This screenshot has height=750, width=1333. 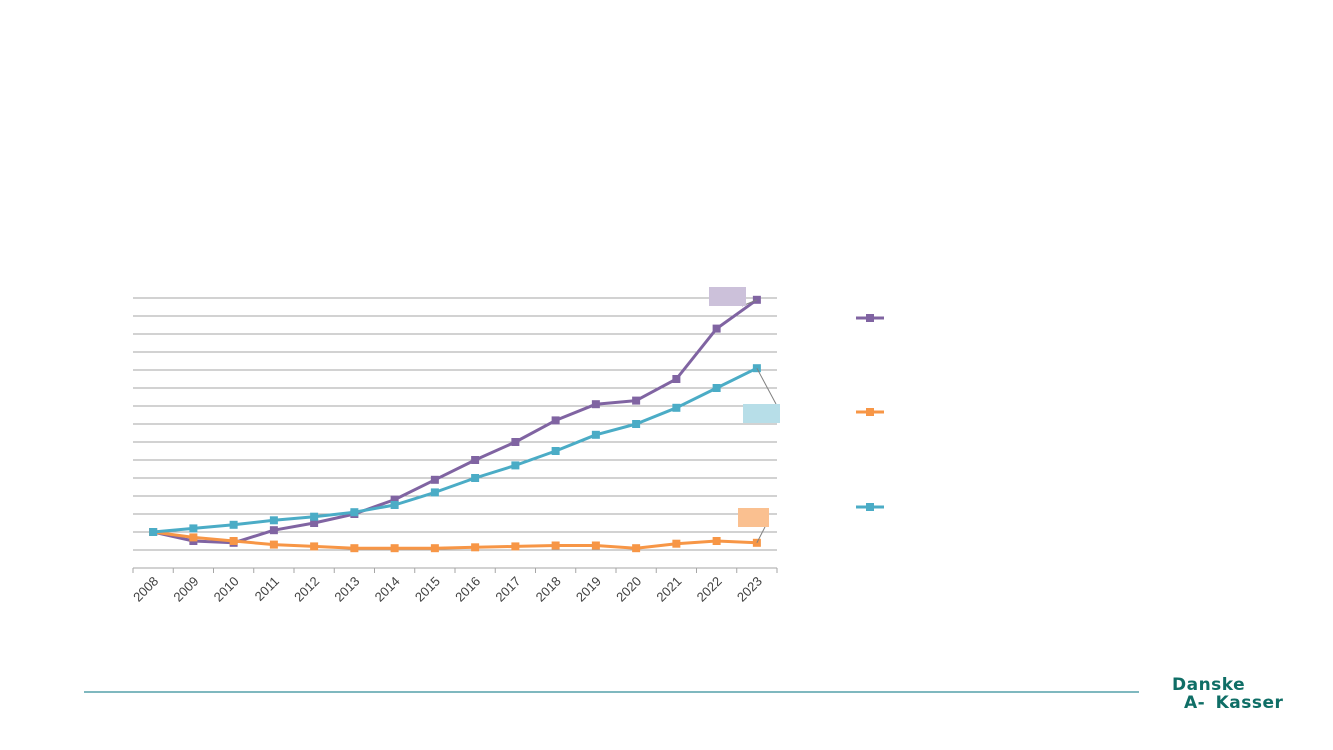 I want to click on x-tick-label: 2023, so click(x=749, y=589).